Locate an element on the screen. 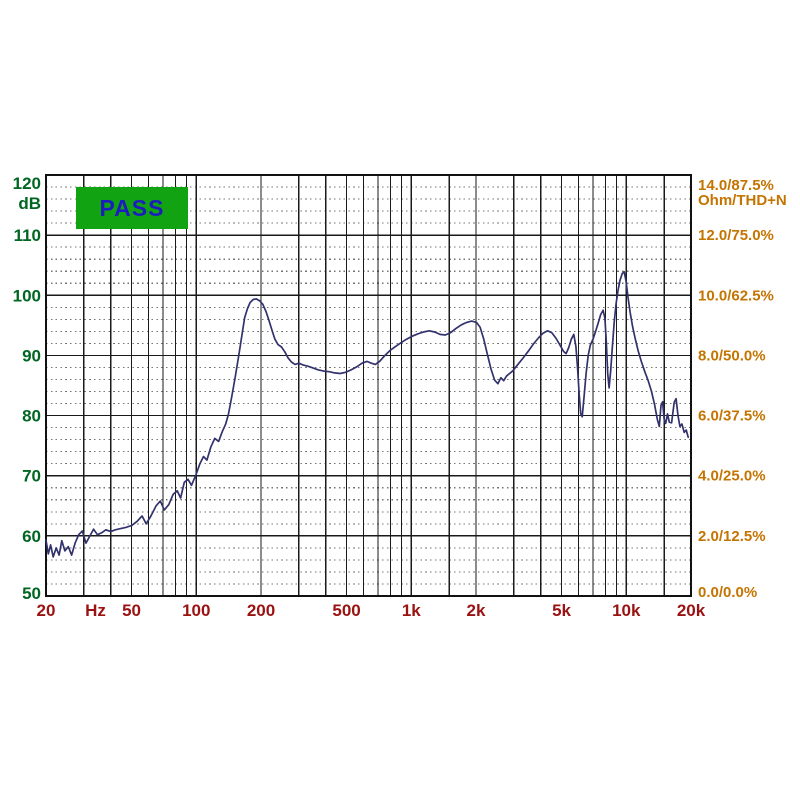 Image resolution: width=800 pixels, height=800 pixels. left-axis-tick-label: 110 is located at coordinates (27, 235).